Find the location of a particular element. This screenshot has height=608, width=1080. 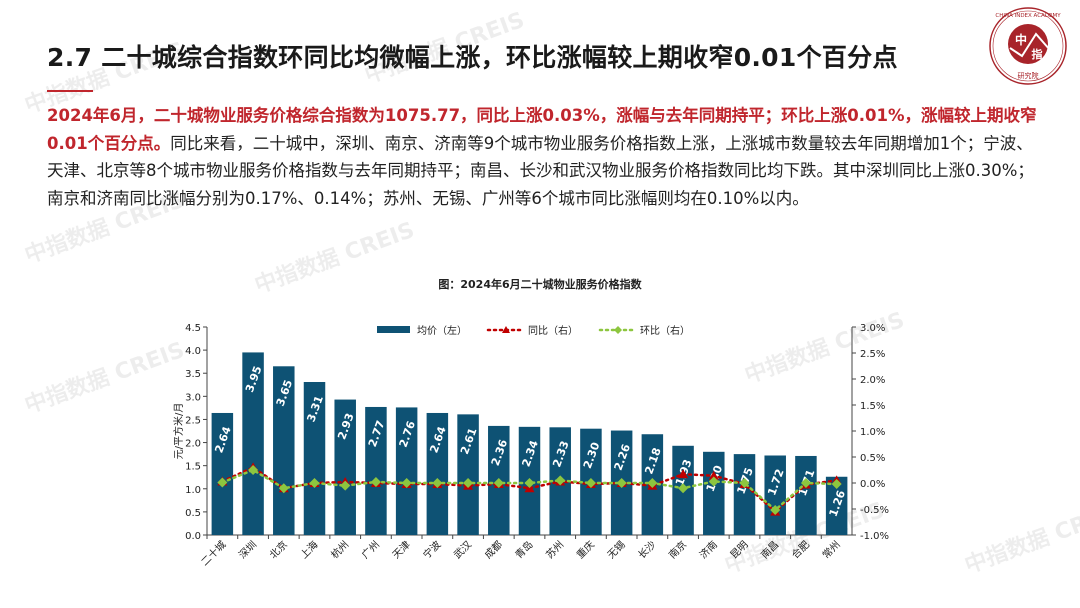

legend-label: 环比（右） is located at coordinates (665, 330).